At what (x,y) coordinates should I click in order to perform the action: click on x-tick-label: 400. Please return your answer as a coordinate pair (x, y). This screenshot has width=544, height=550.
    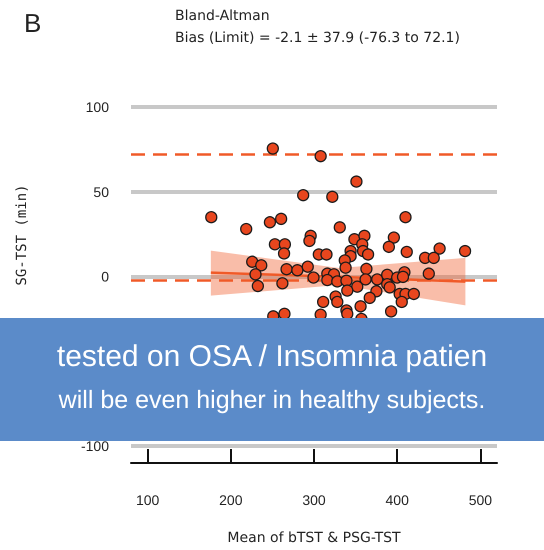
    Looking at the image, I should click on (398, 500).